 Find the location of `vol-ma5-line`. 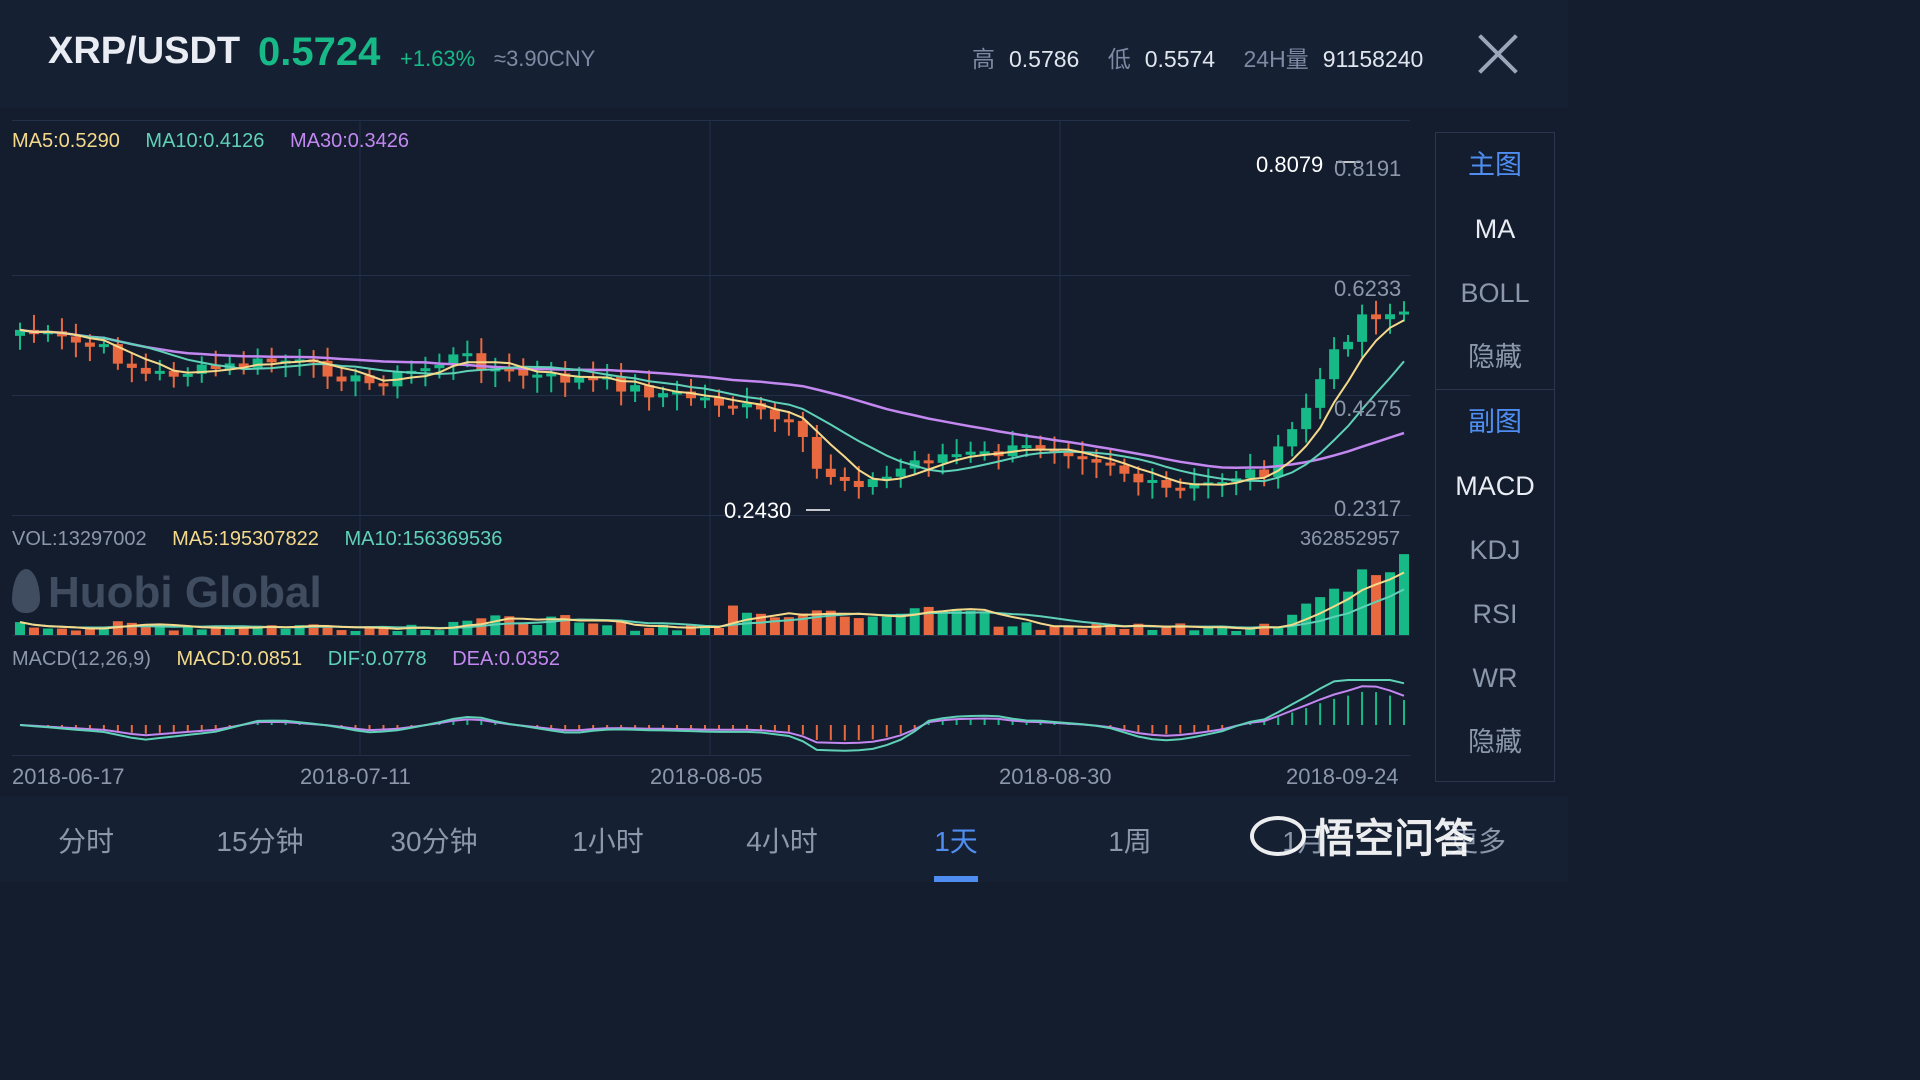

vol-ma5-line is located at coordinates (712, 600).